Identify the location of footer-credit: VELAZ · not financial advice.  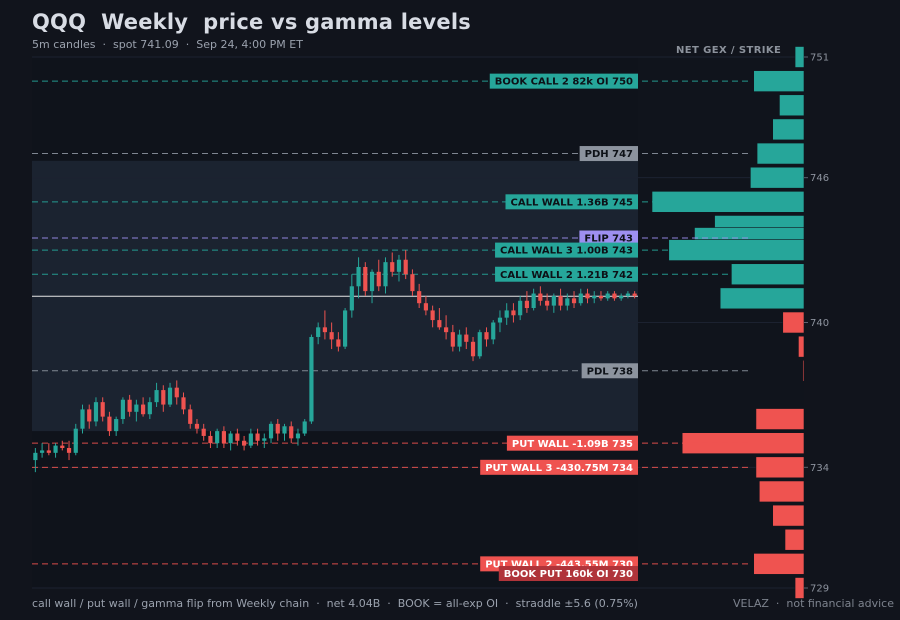
(813, 603).